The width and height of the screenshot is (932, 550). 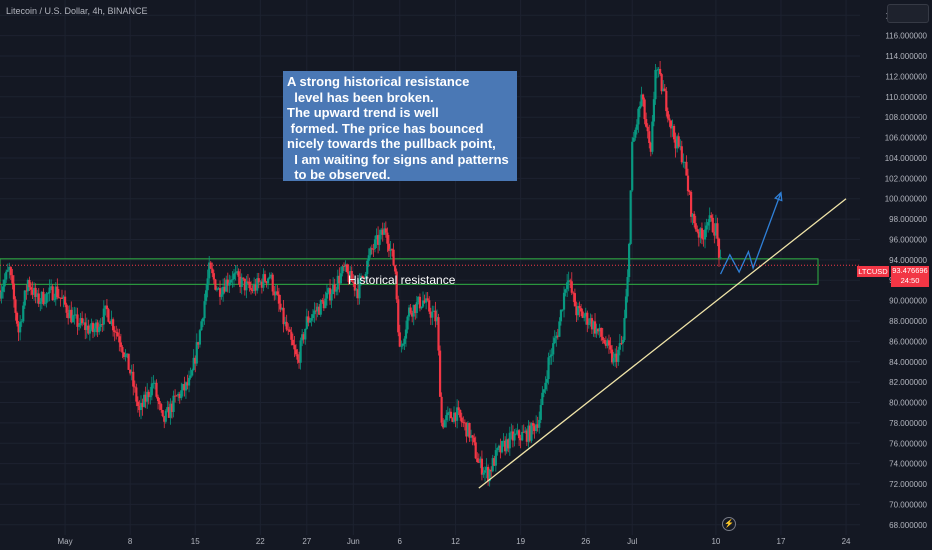 What do you see at coordinates (750, 233) in the screenshot?
I see `projection-path` at bounding box center [750, 233].